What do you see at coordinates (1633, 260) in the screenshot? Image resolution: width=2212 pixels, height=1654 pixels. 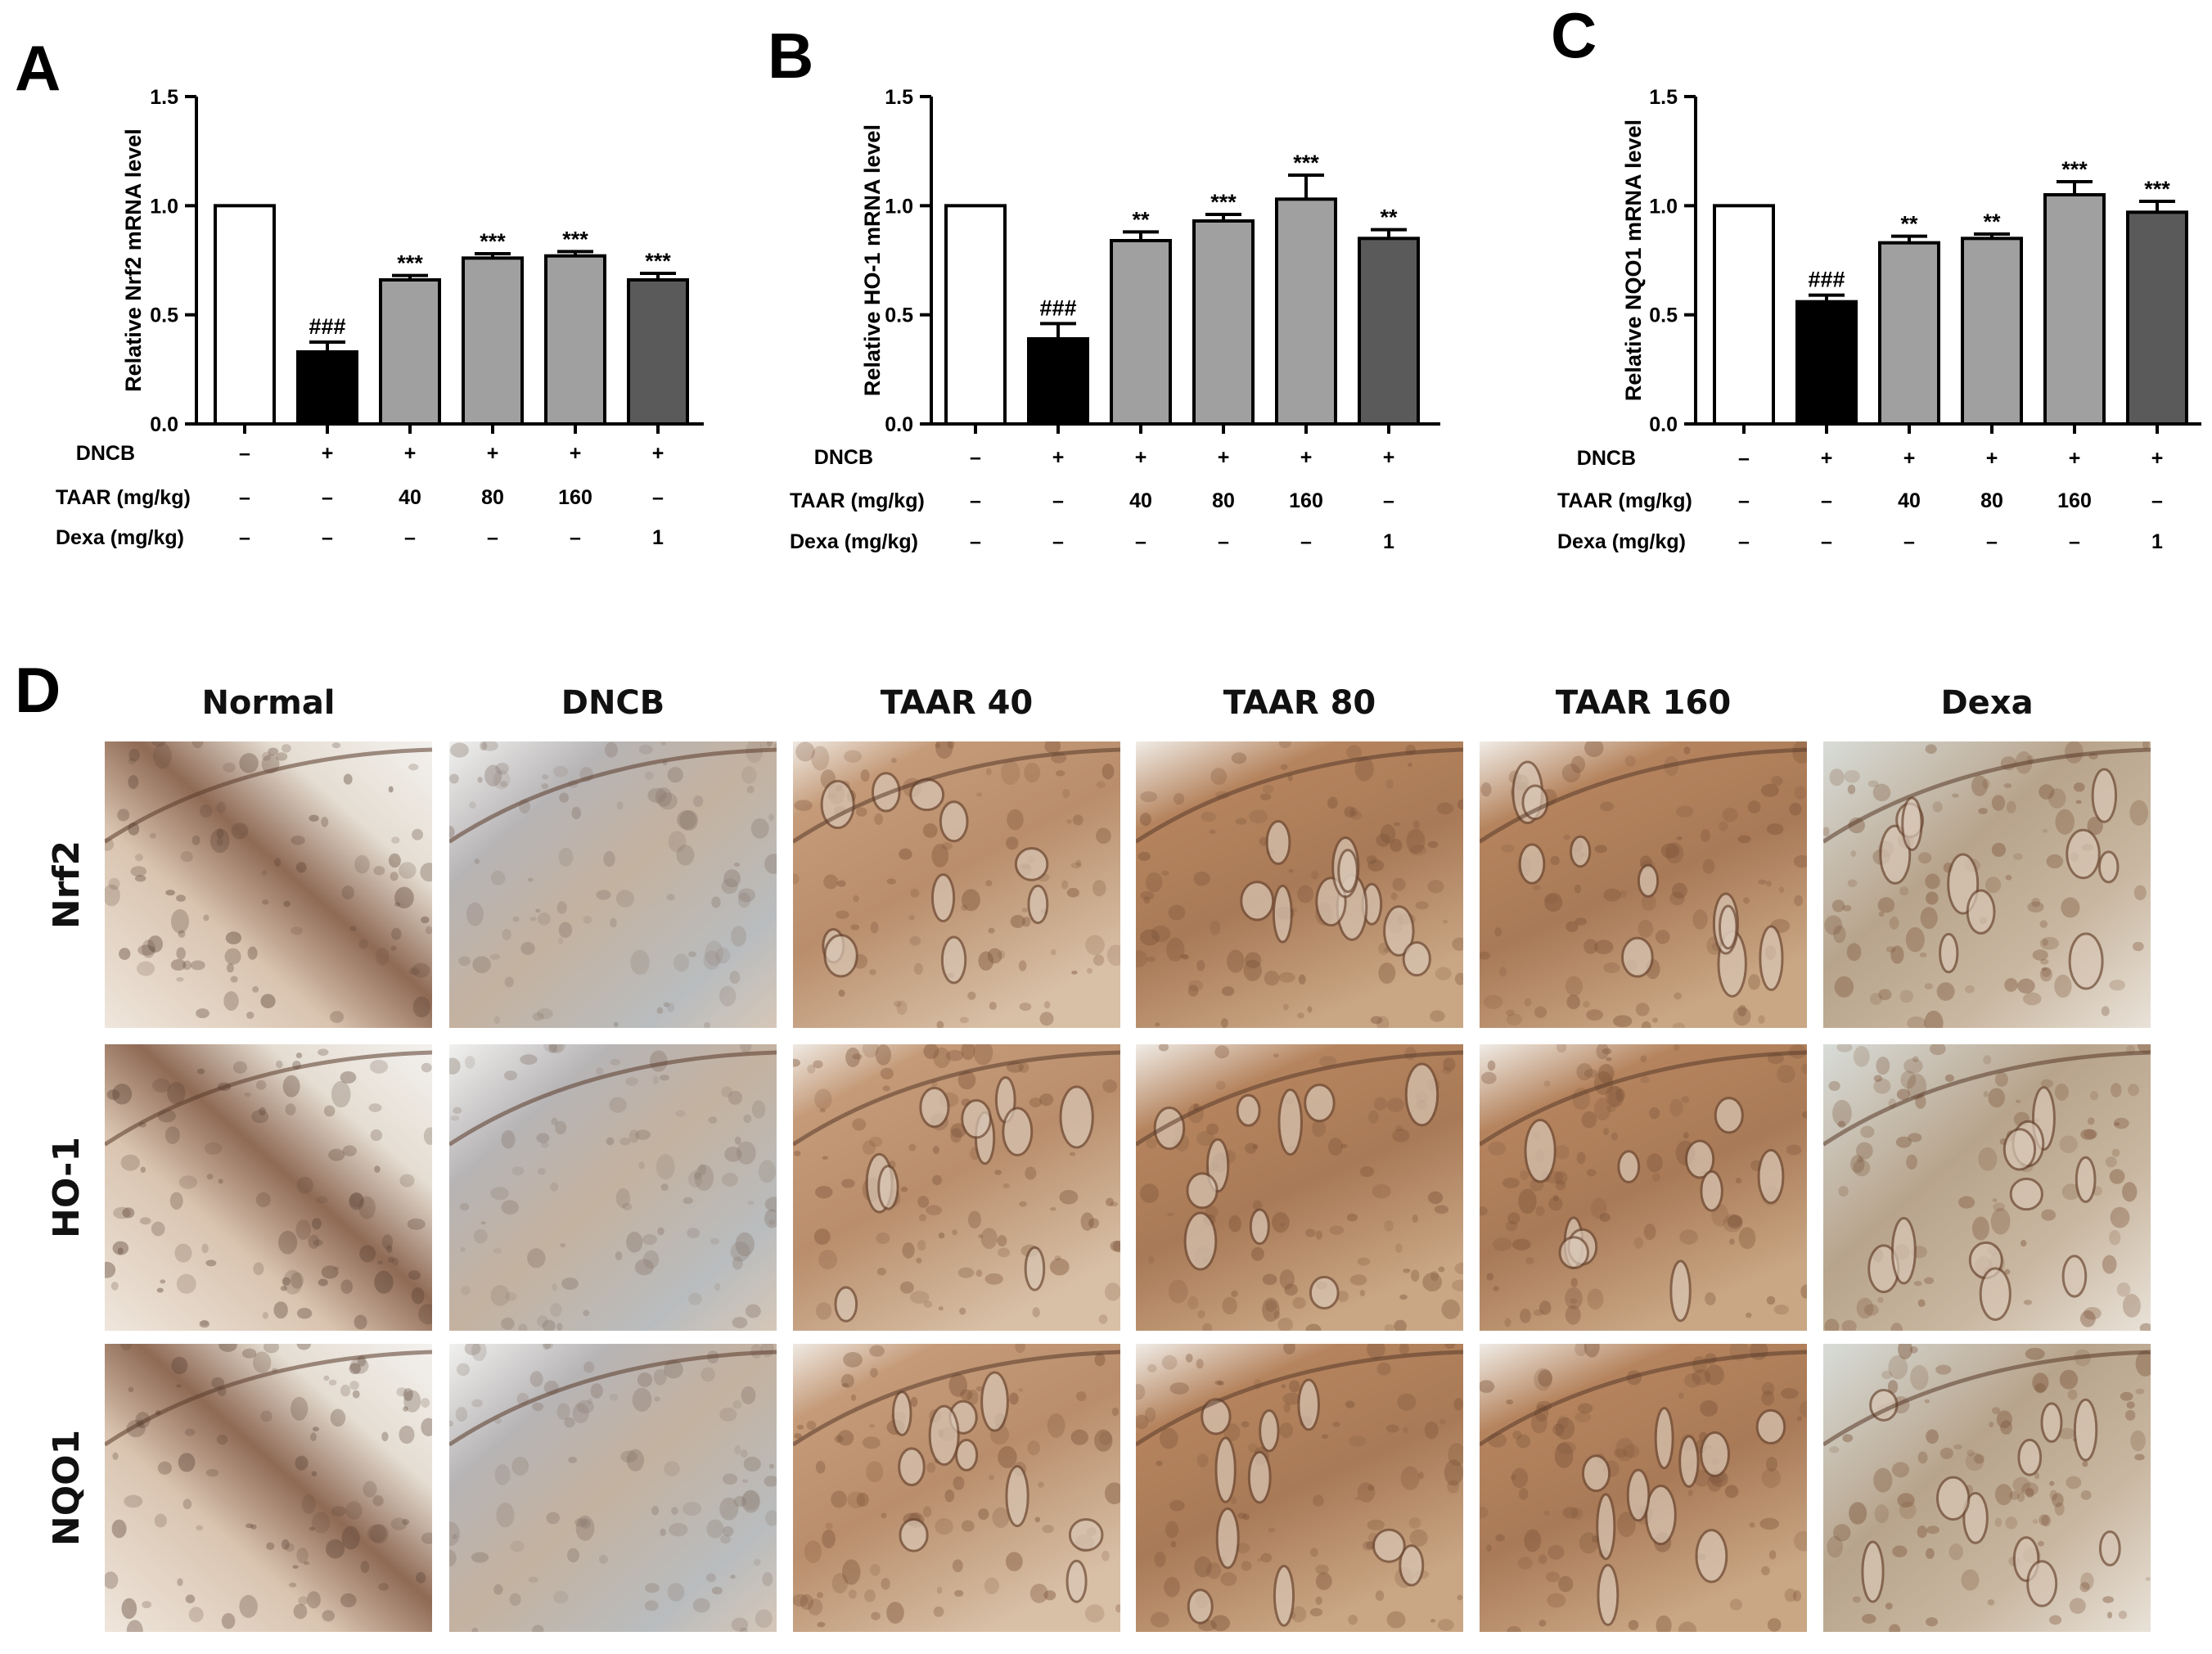 I see `y-axis-label: Relative NQO1 mRNA level` at bounding box center [1633, 260].